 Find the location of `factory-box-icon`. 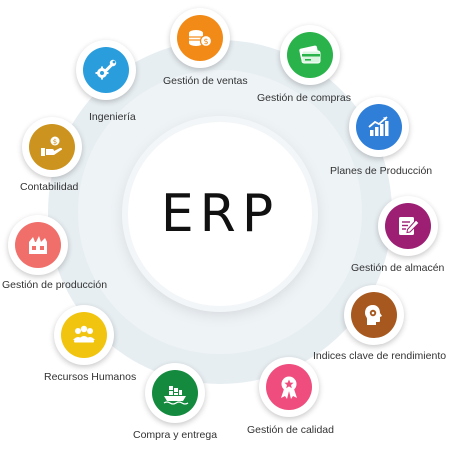

factory-box-icon is located at coordinates (38, 245).